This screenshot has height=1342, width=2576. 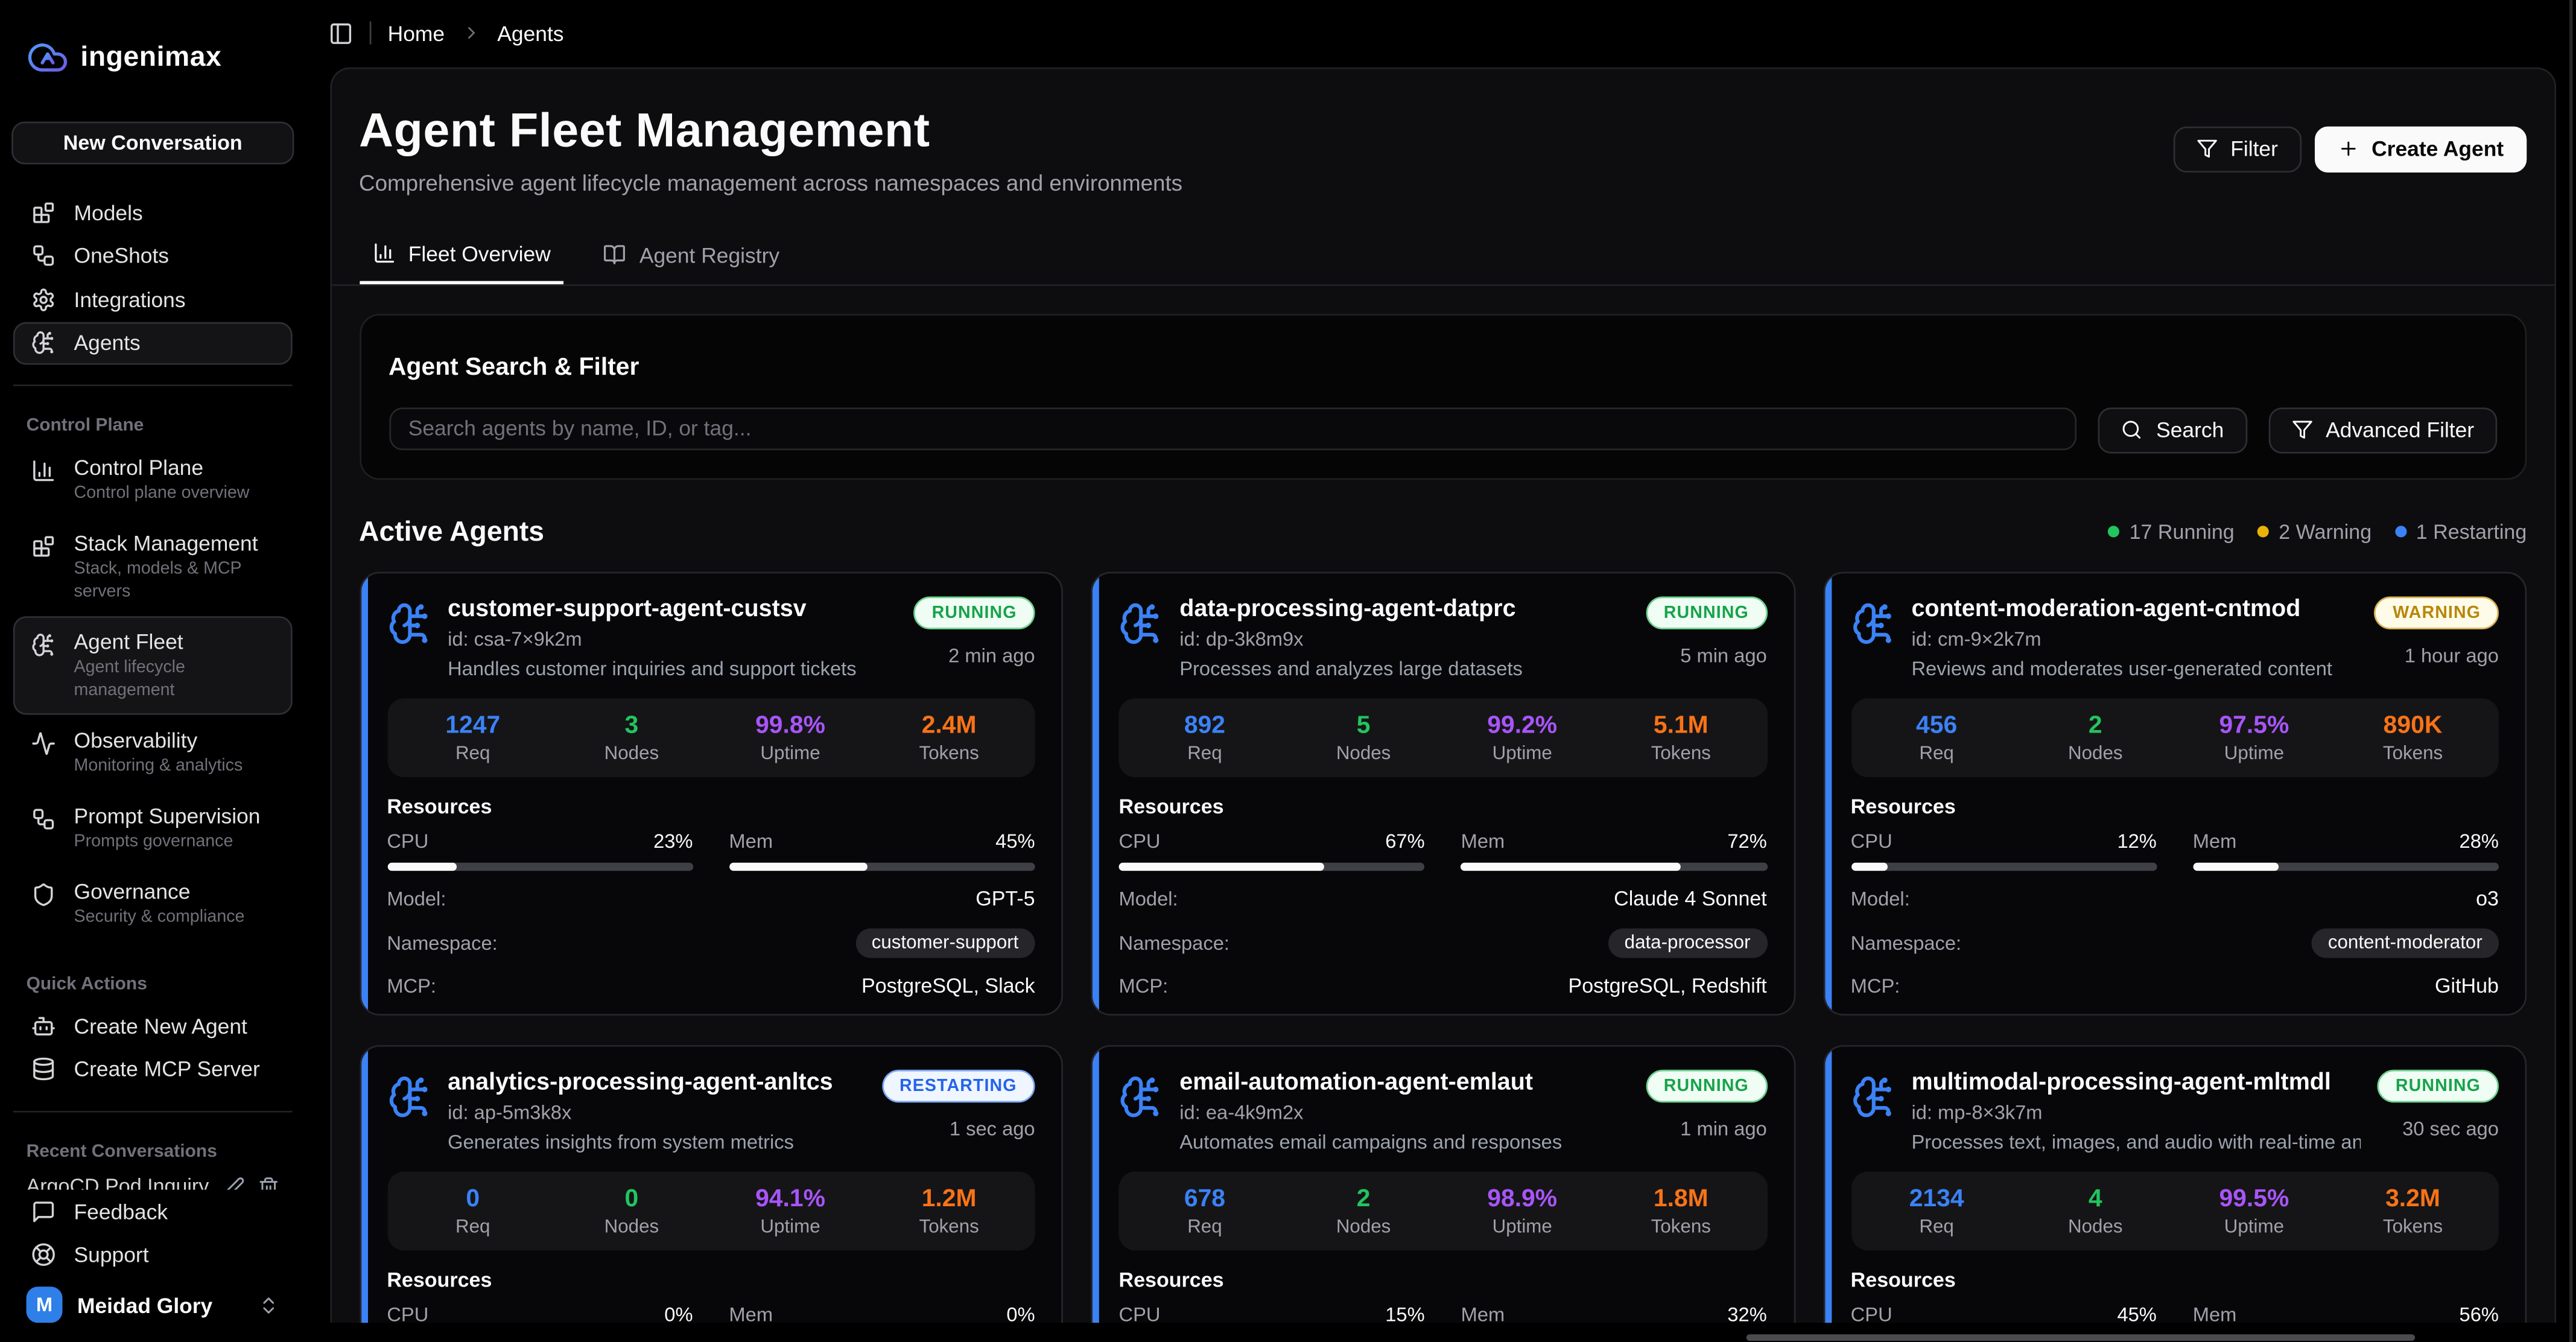 I want to click on brain-circuit-icon, so click(x=43, y=644).